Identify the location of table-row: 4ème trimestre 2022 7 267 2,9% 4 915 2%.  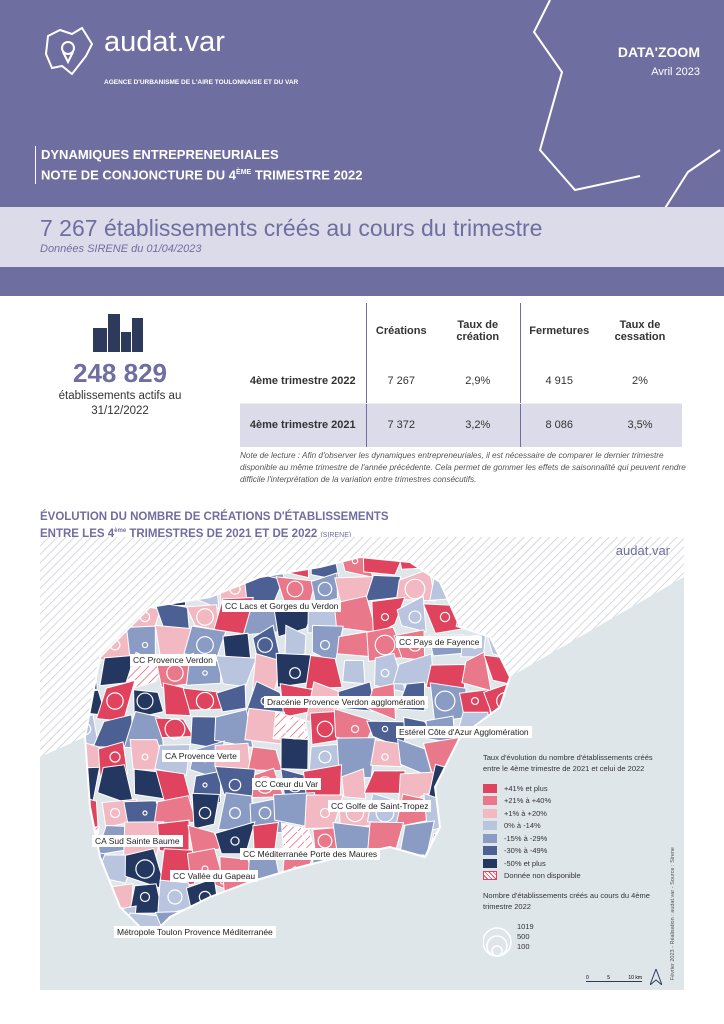
(461, 381).